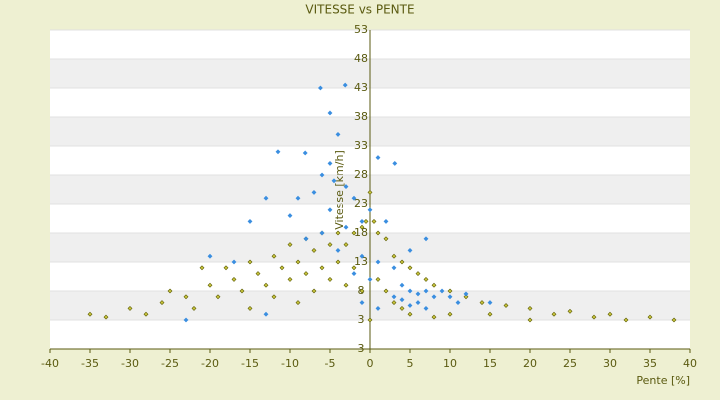  Describe the element at coordinates (361, 261) in the screenshot. I see `y-tick-label: 13` at that location.